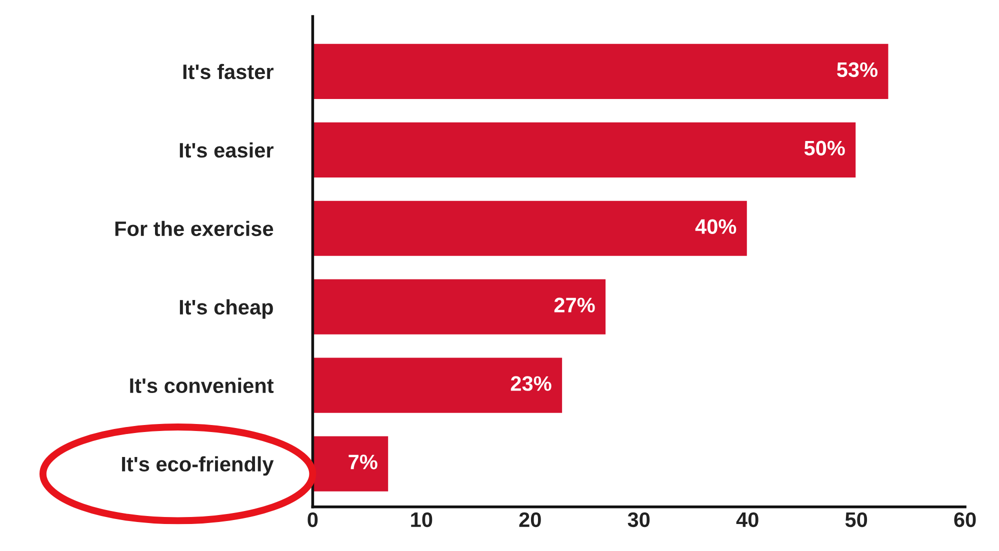 Image resolution: width=999 pixels, height=551 pixels. Describe the element at coordinates (824, 148) in the screenshot. I see `data-label: 50%` at that location.